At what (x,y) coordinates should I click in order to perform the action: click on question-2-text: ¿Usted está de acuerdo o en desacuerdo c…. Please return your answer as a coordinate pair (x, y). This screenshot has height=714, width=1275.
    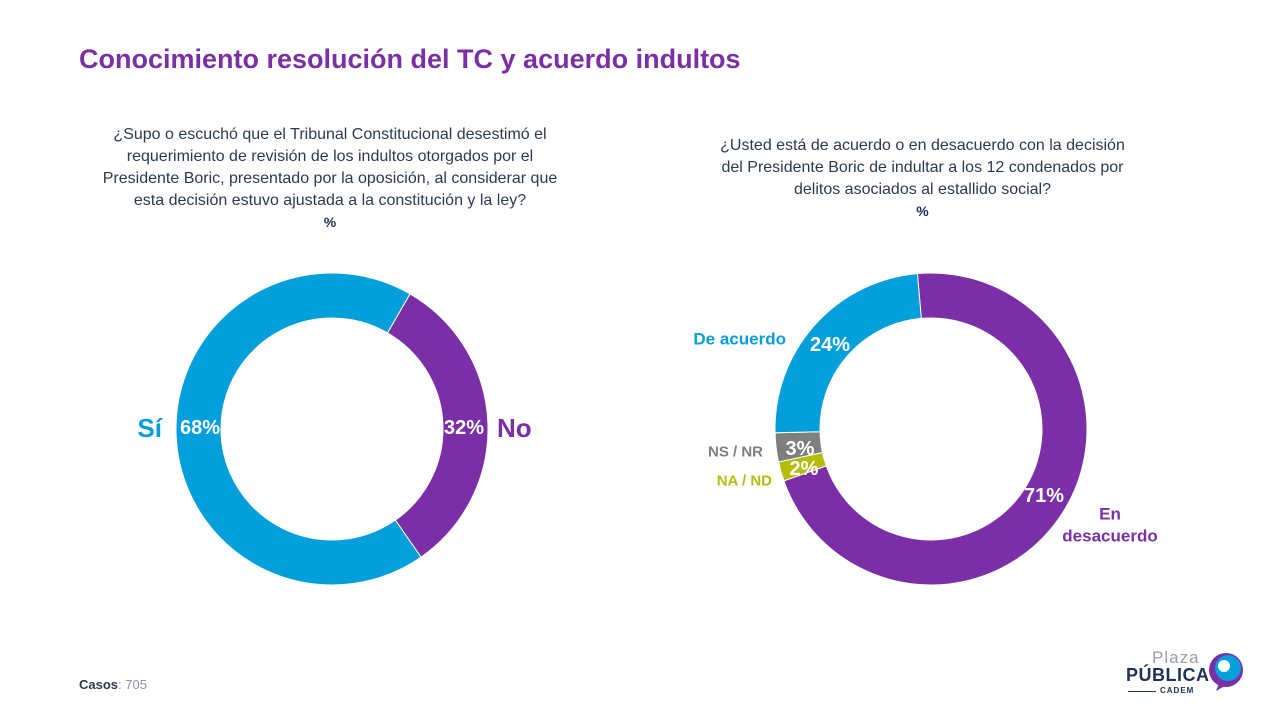
    Looking at the image, I should click on (922, 167).